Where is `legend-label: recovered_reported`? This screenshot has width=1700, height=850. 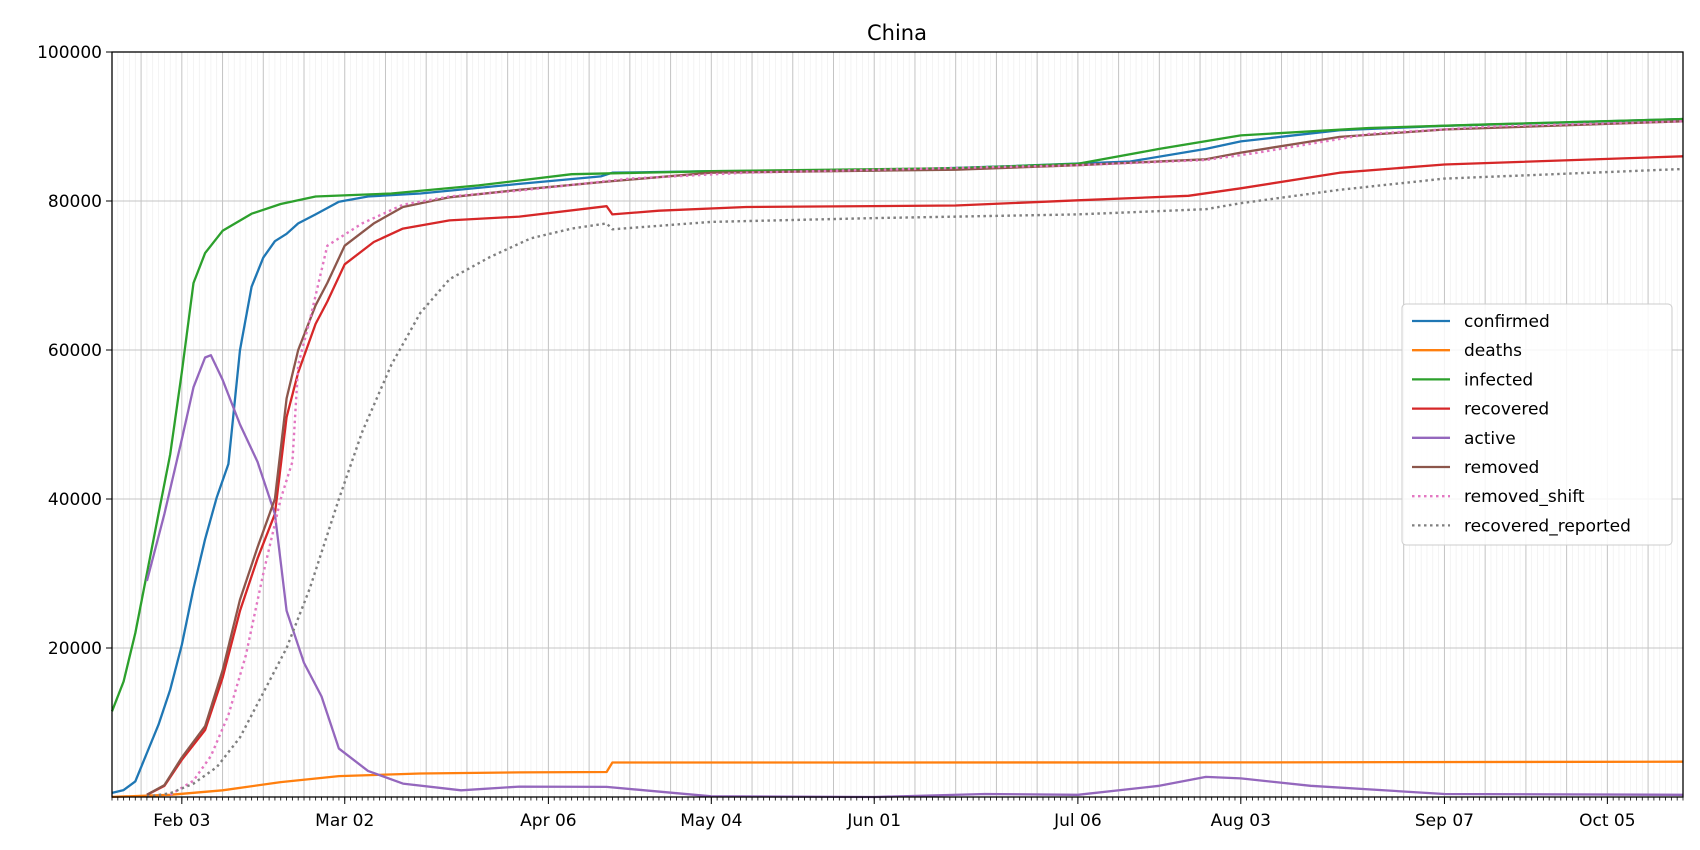
legend-label: recovered_reported is located at coordinates (1547, 526).